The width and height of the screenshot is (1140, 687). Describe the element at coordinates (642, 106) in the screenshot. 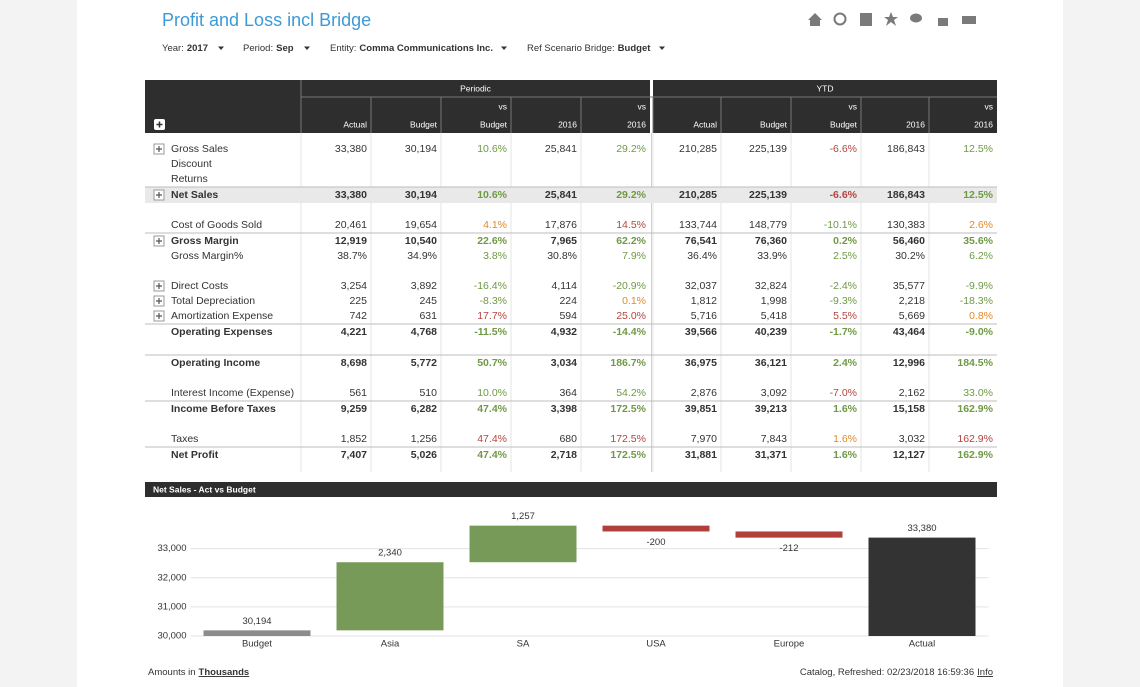

I see `column-prefix: vs` at that location.